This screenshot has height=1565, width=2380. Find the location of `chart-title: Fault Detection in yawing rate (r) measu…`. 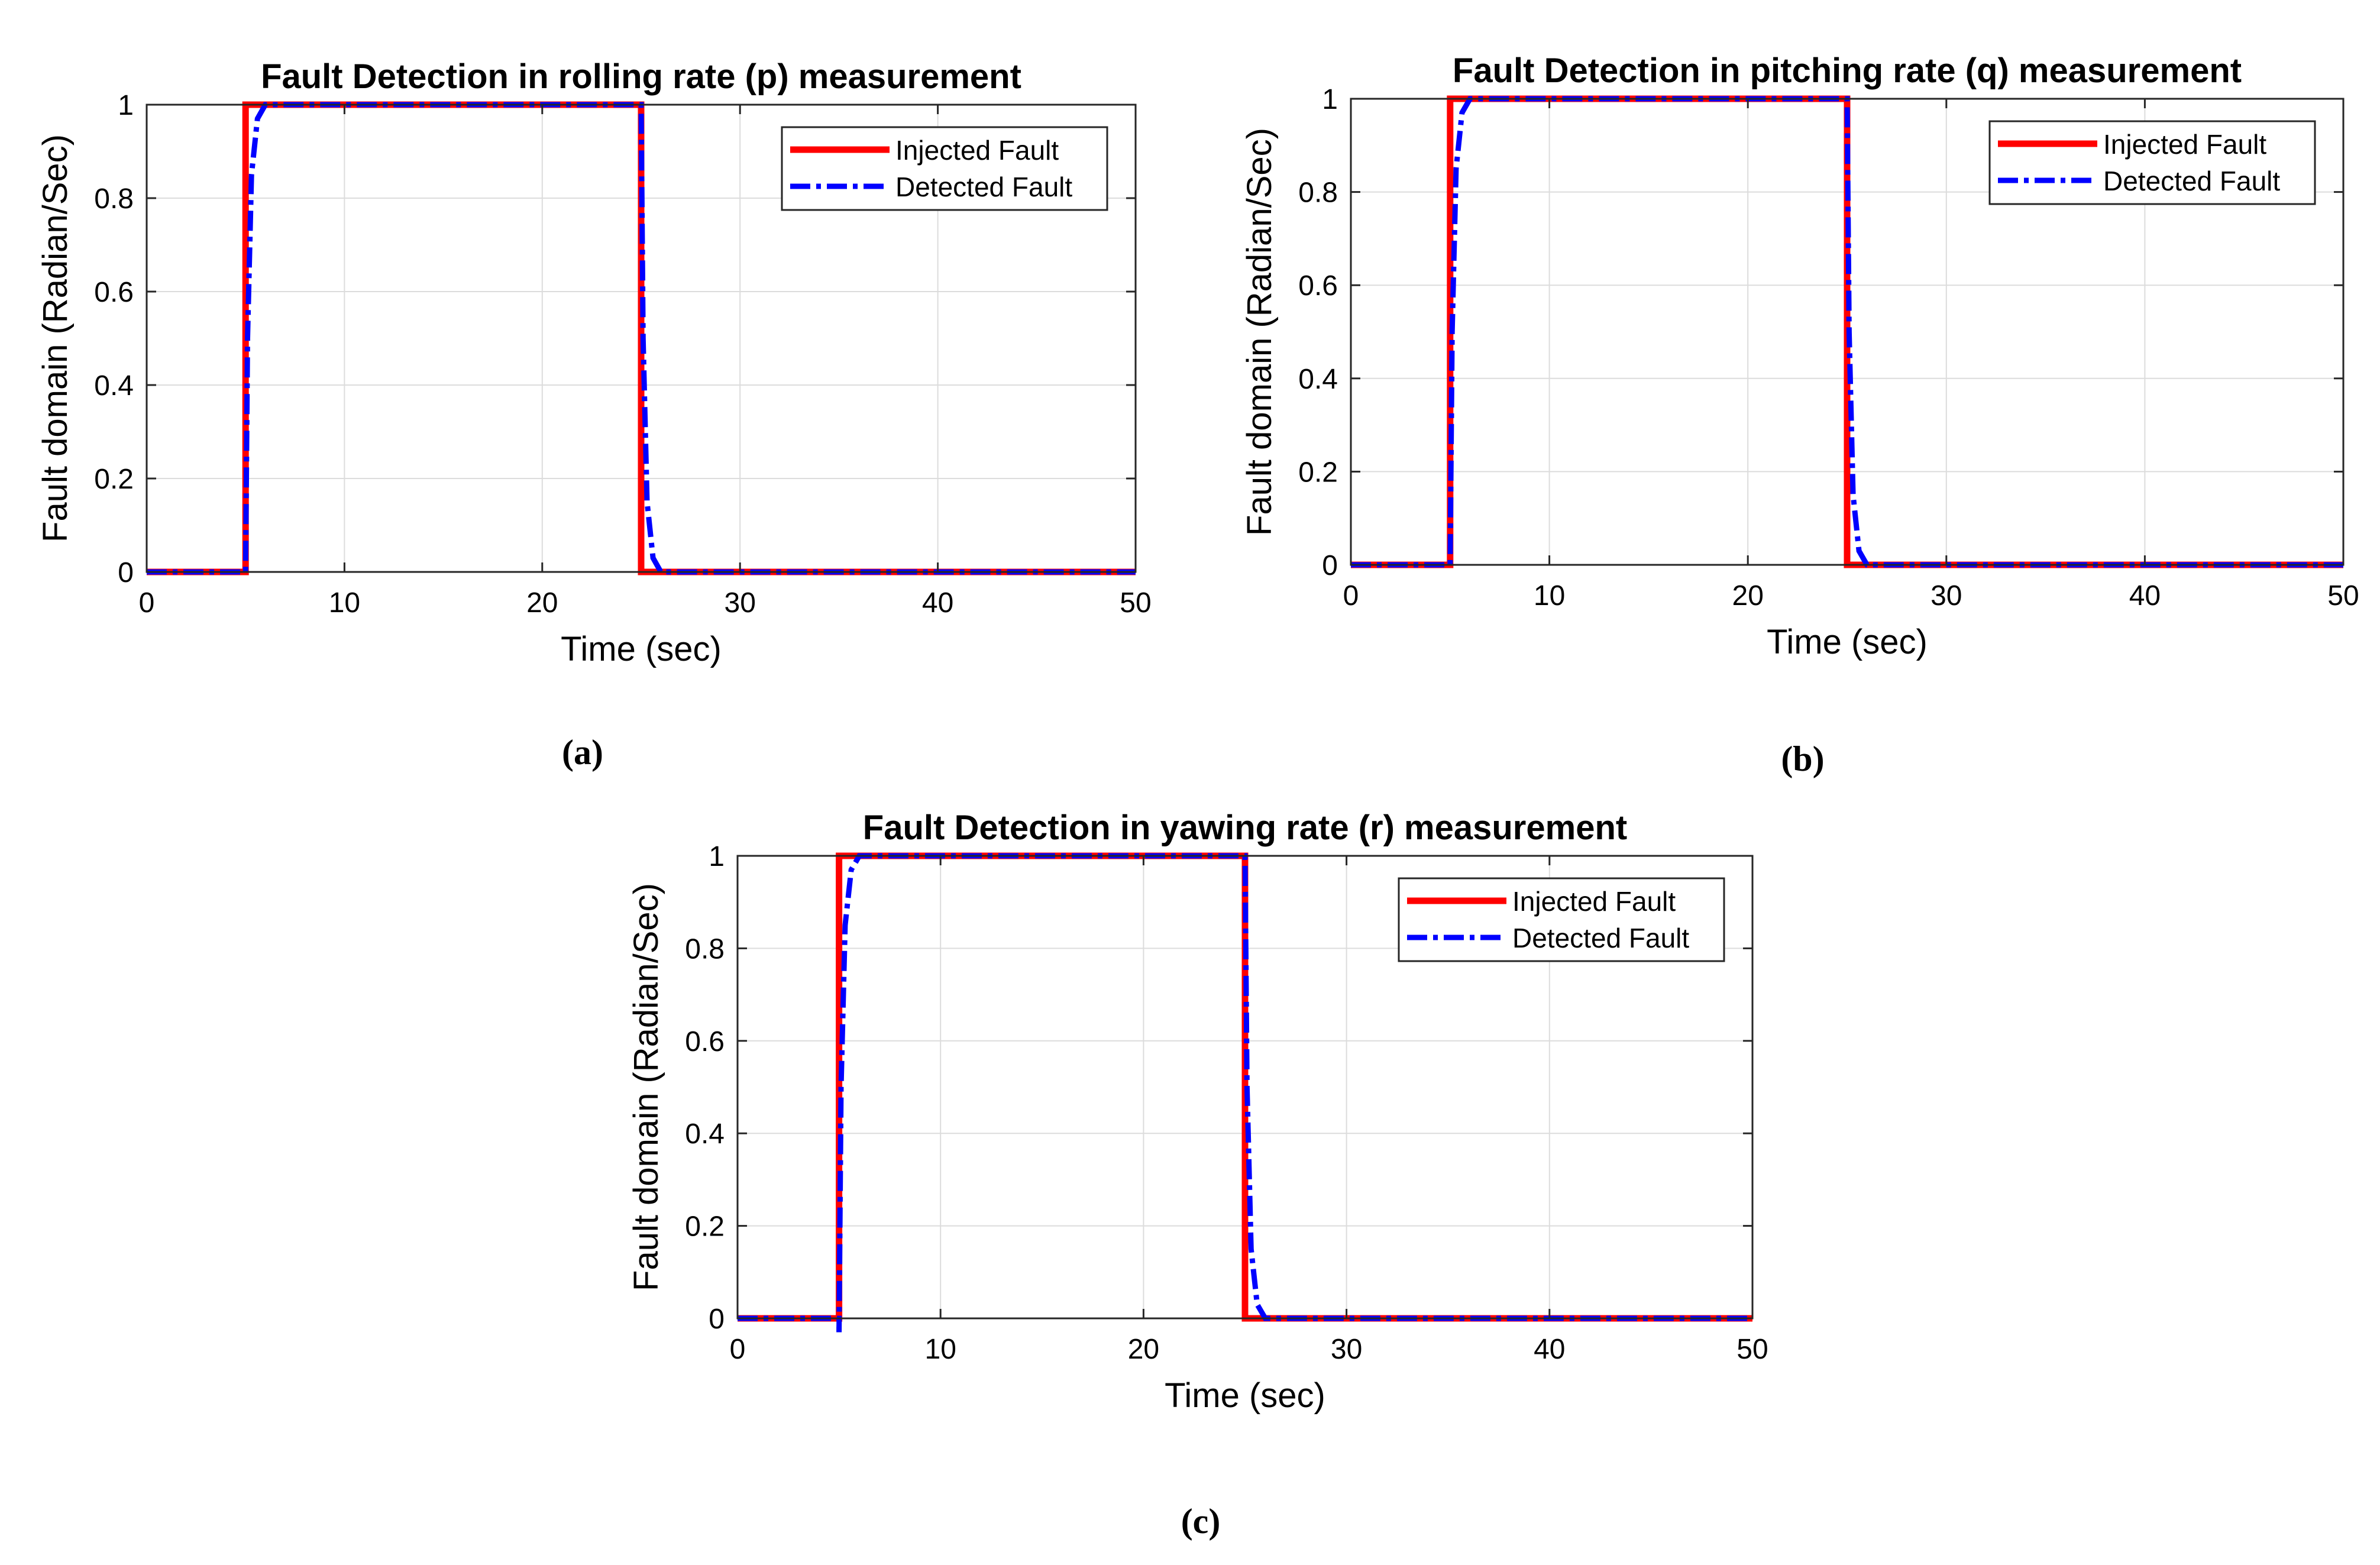

chart-title: Fault Detection in yawing rate (r) measu… is located at coordinates (1245, 828).